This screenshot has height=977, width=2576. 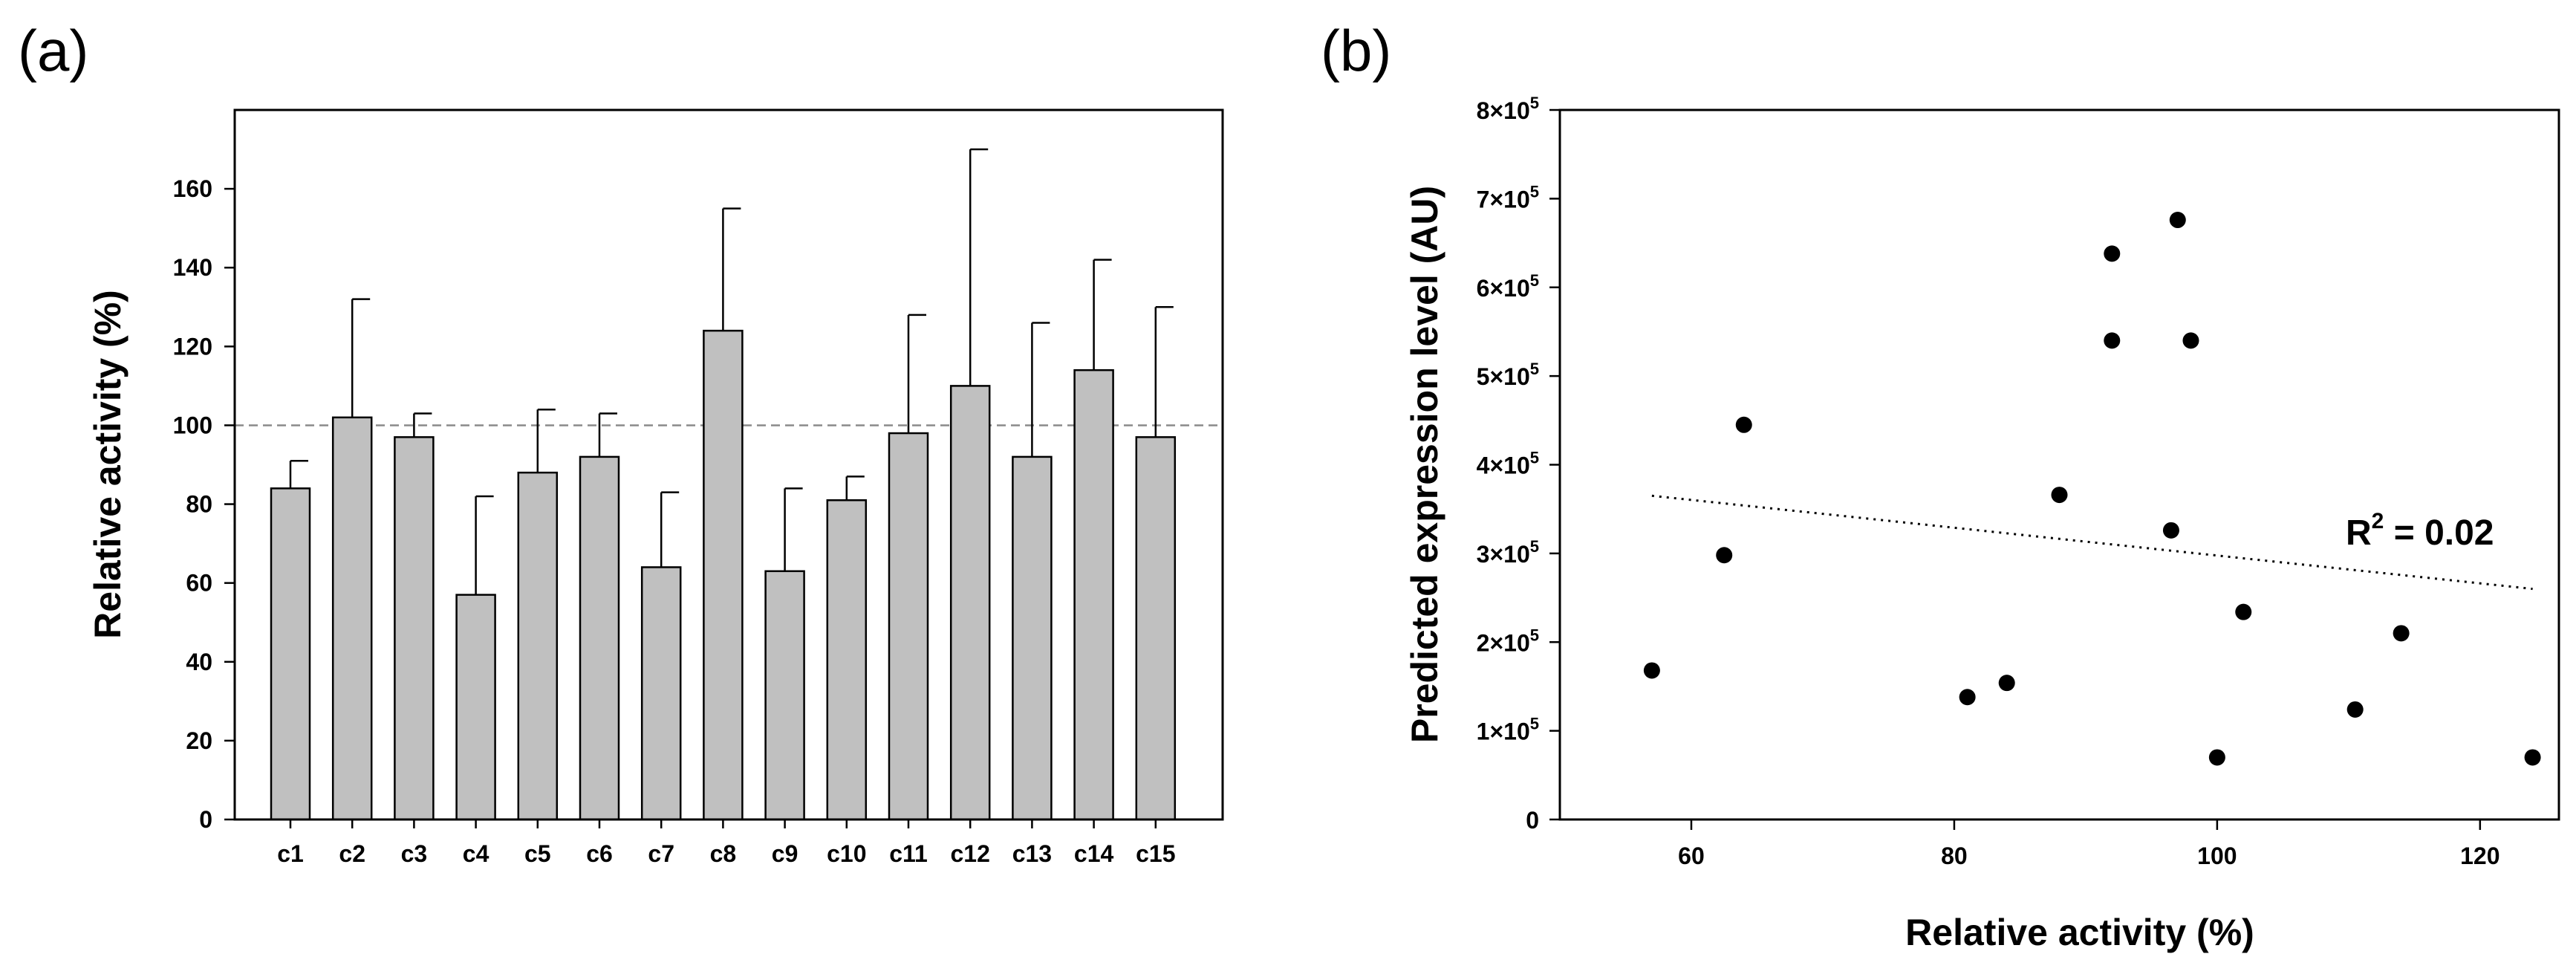 I want to click on b-x-tick-label-100: 100, so click(x=2217, y=856).